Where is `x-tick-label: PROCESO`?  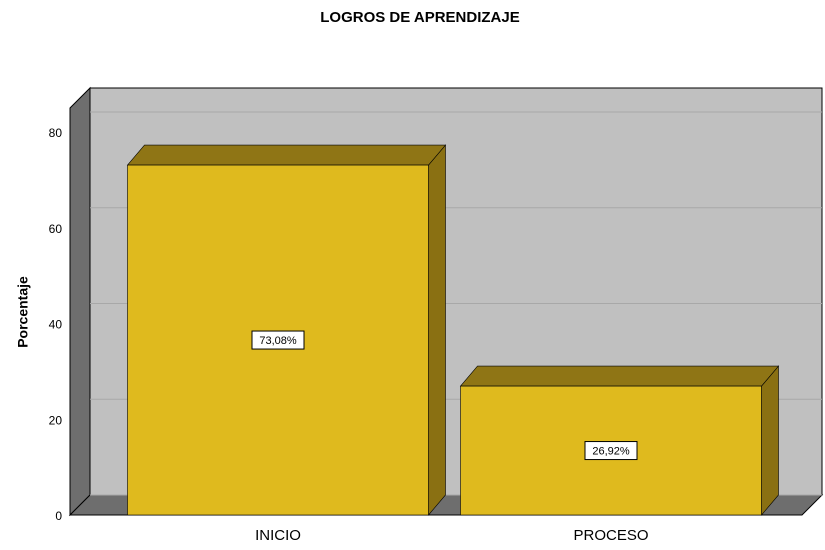 x-tick-label: PROCESO is located at coordinates (610, 535).